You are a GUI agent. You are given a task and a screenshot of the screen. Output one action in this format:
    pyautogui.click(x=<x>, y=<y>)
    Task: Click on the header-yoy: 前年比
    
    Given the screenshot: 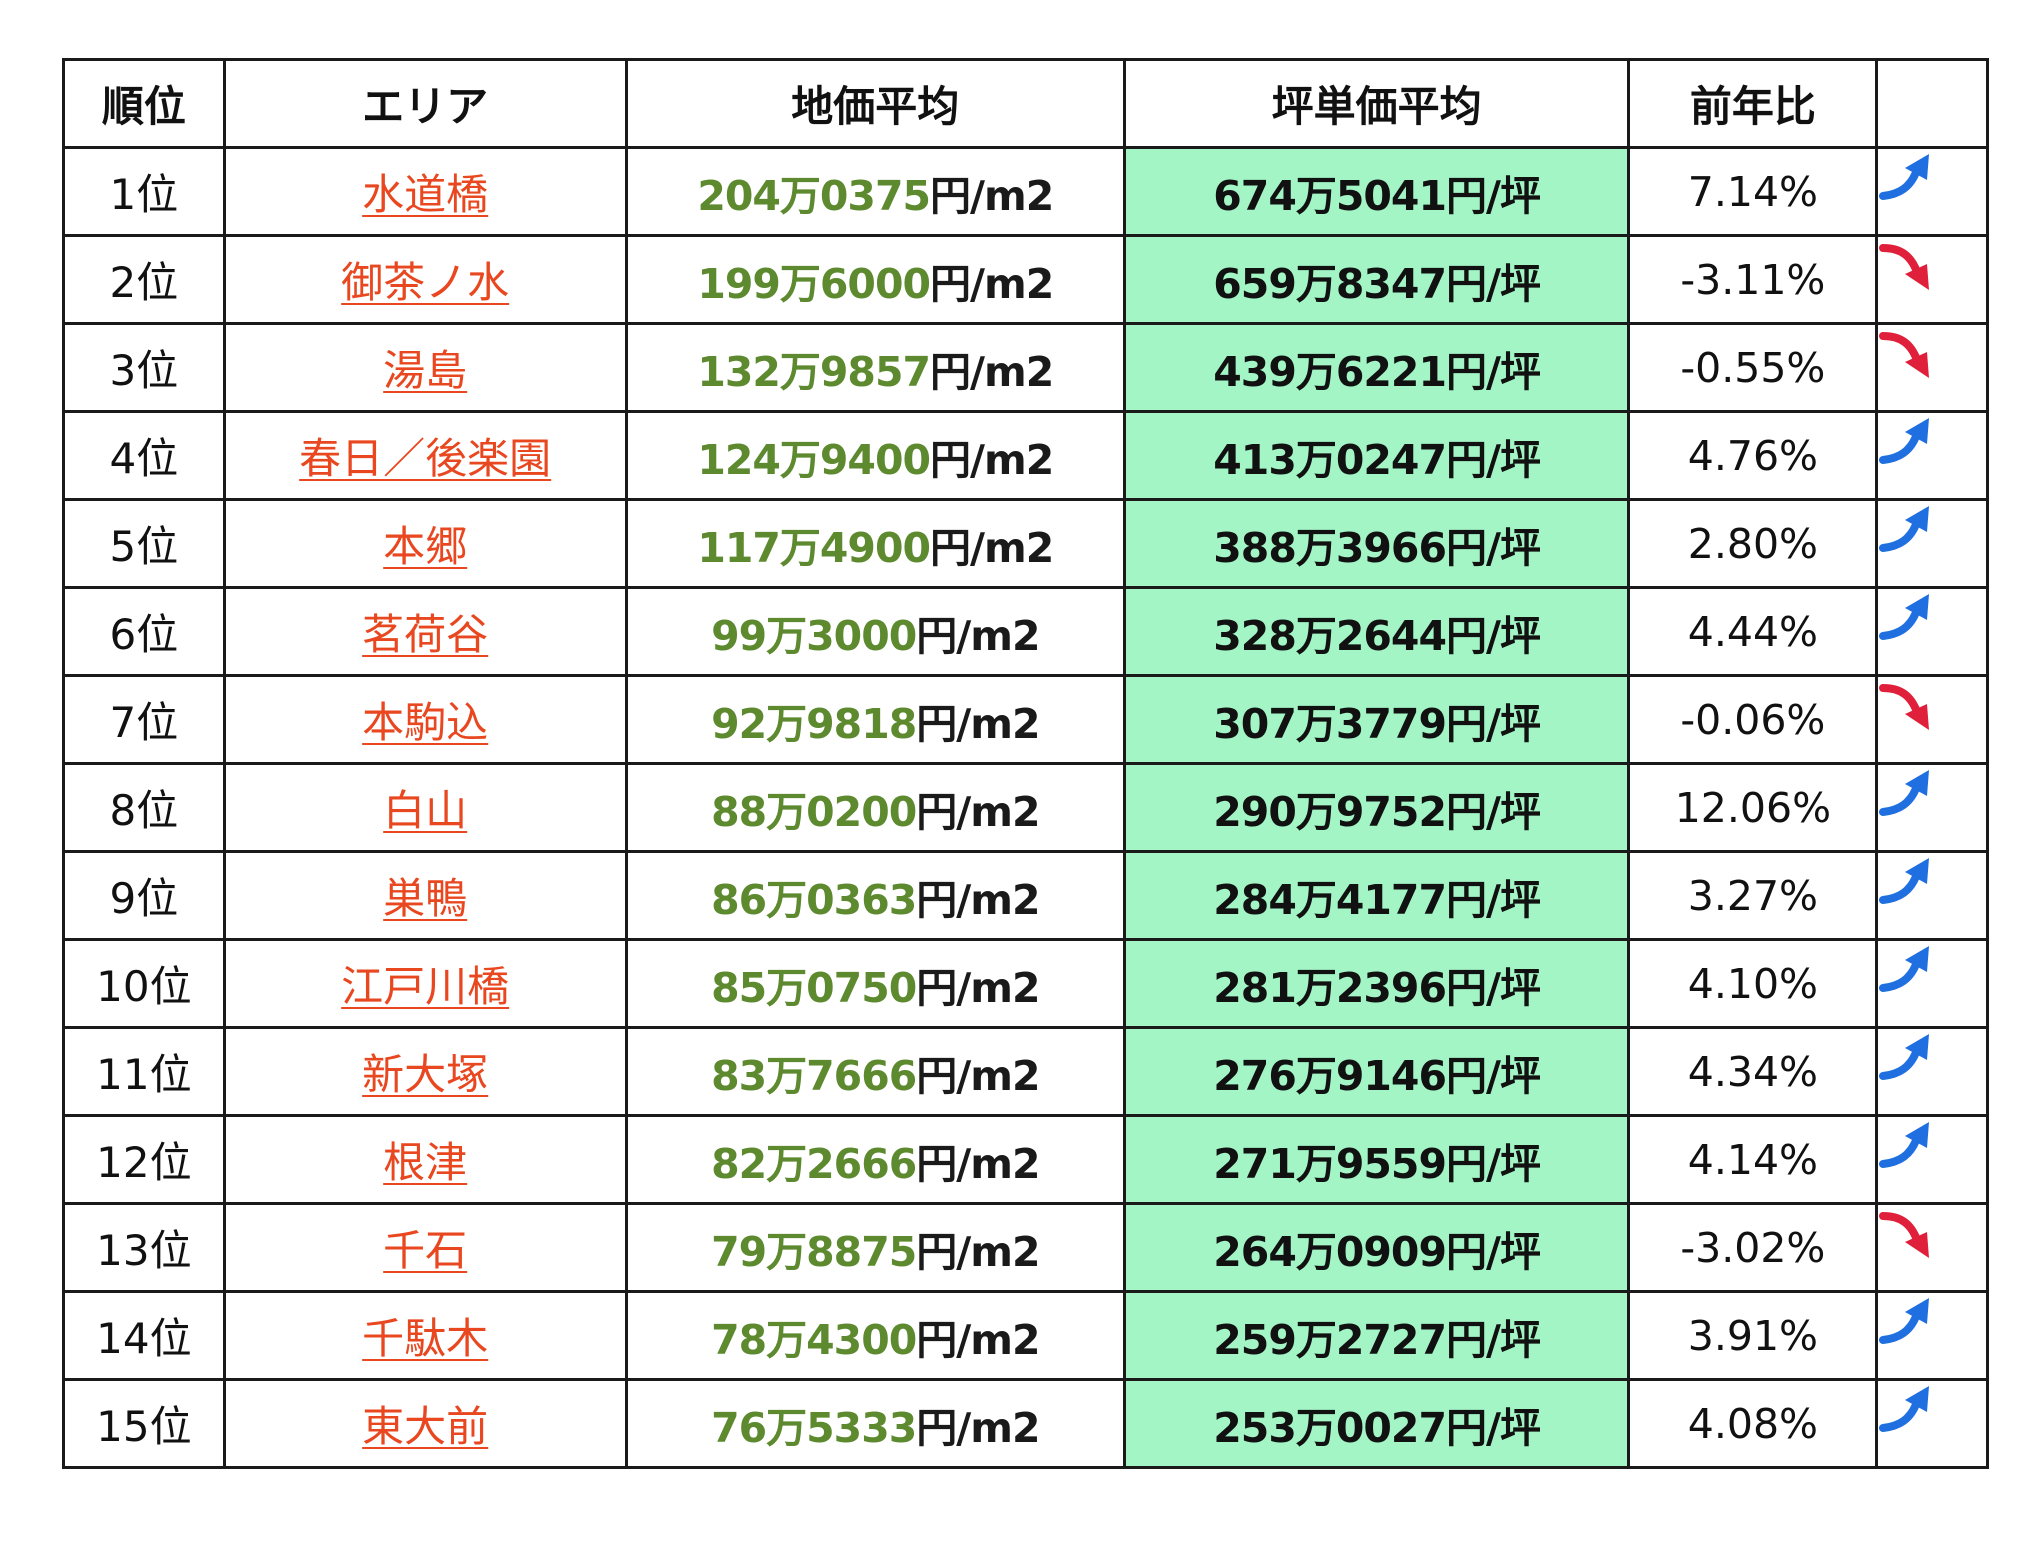 What is the action you would take?
    pyautogui.click(x=1753, y=103)
    